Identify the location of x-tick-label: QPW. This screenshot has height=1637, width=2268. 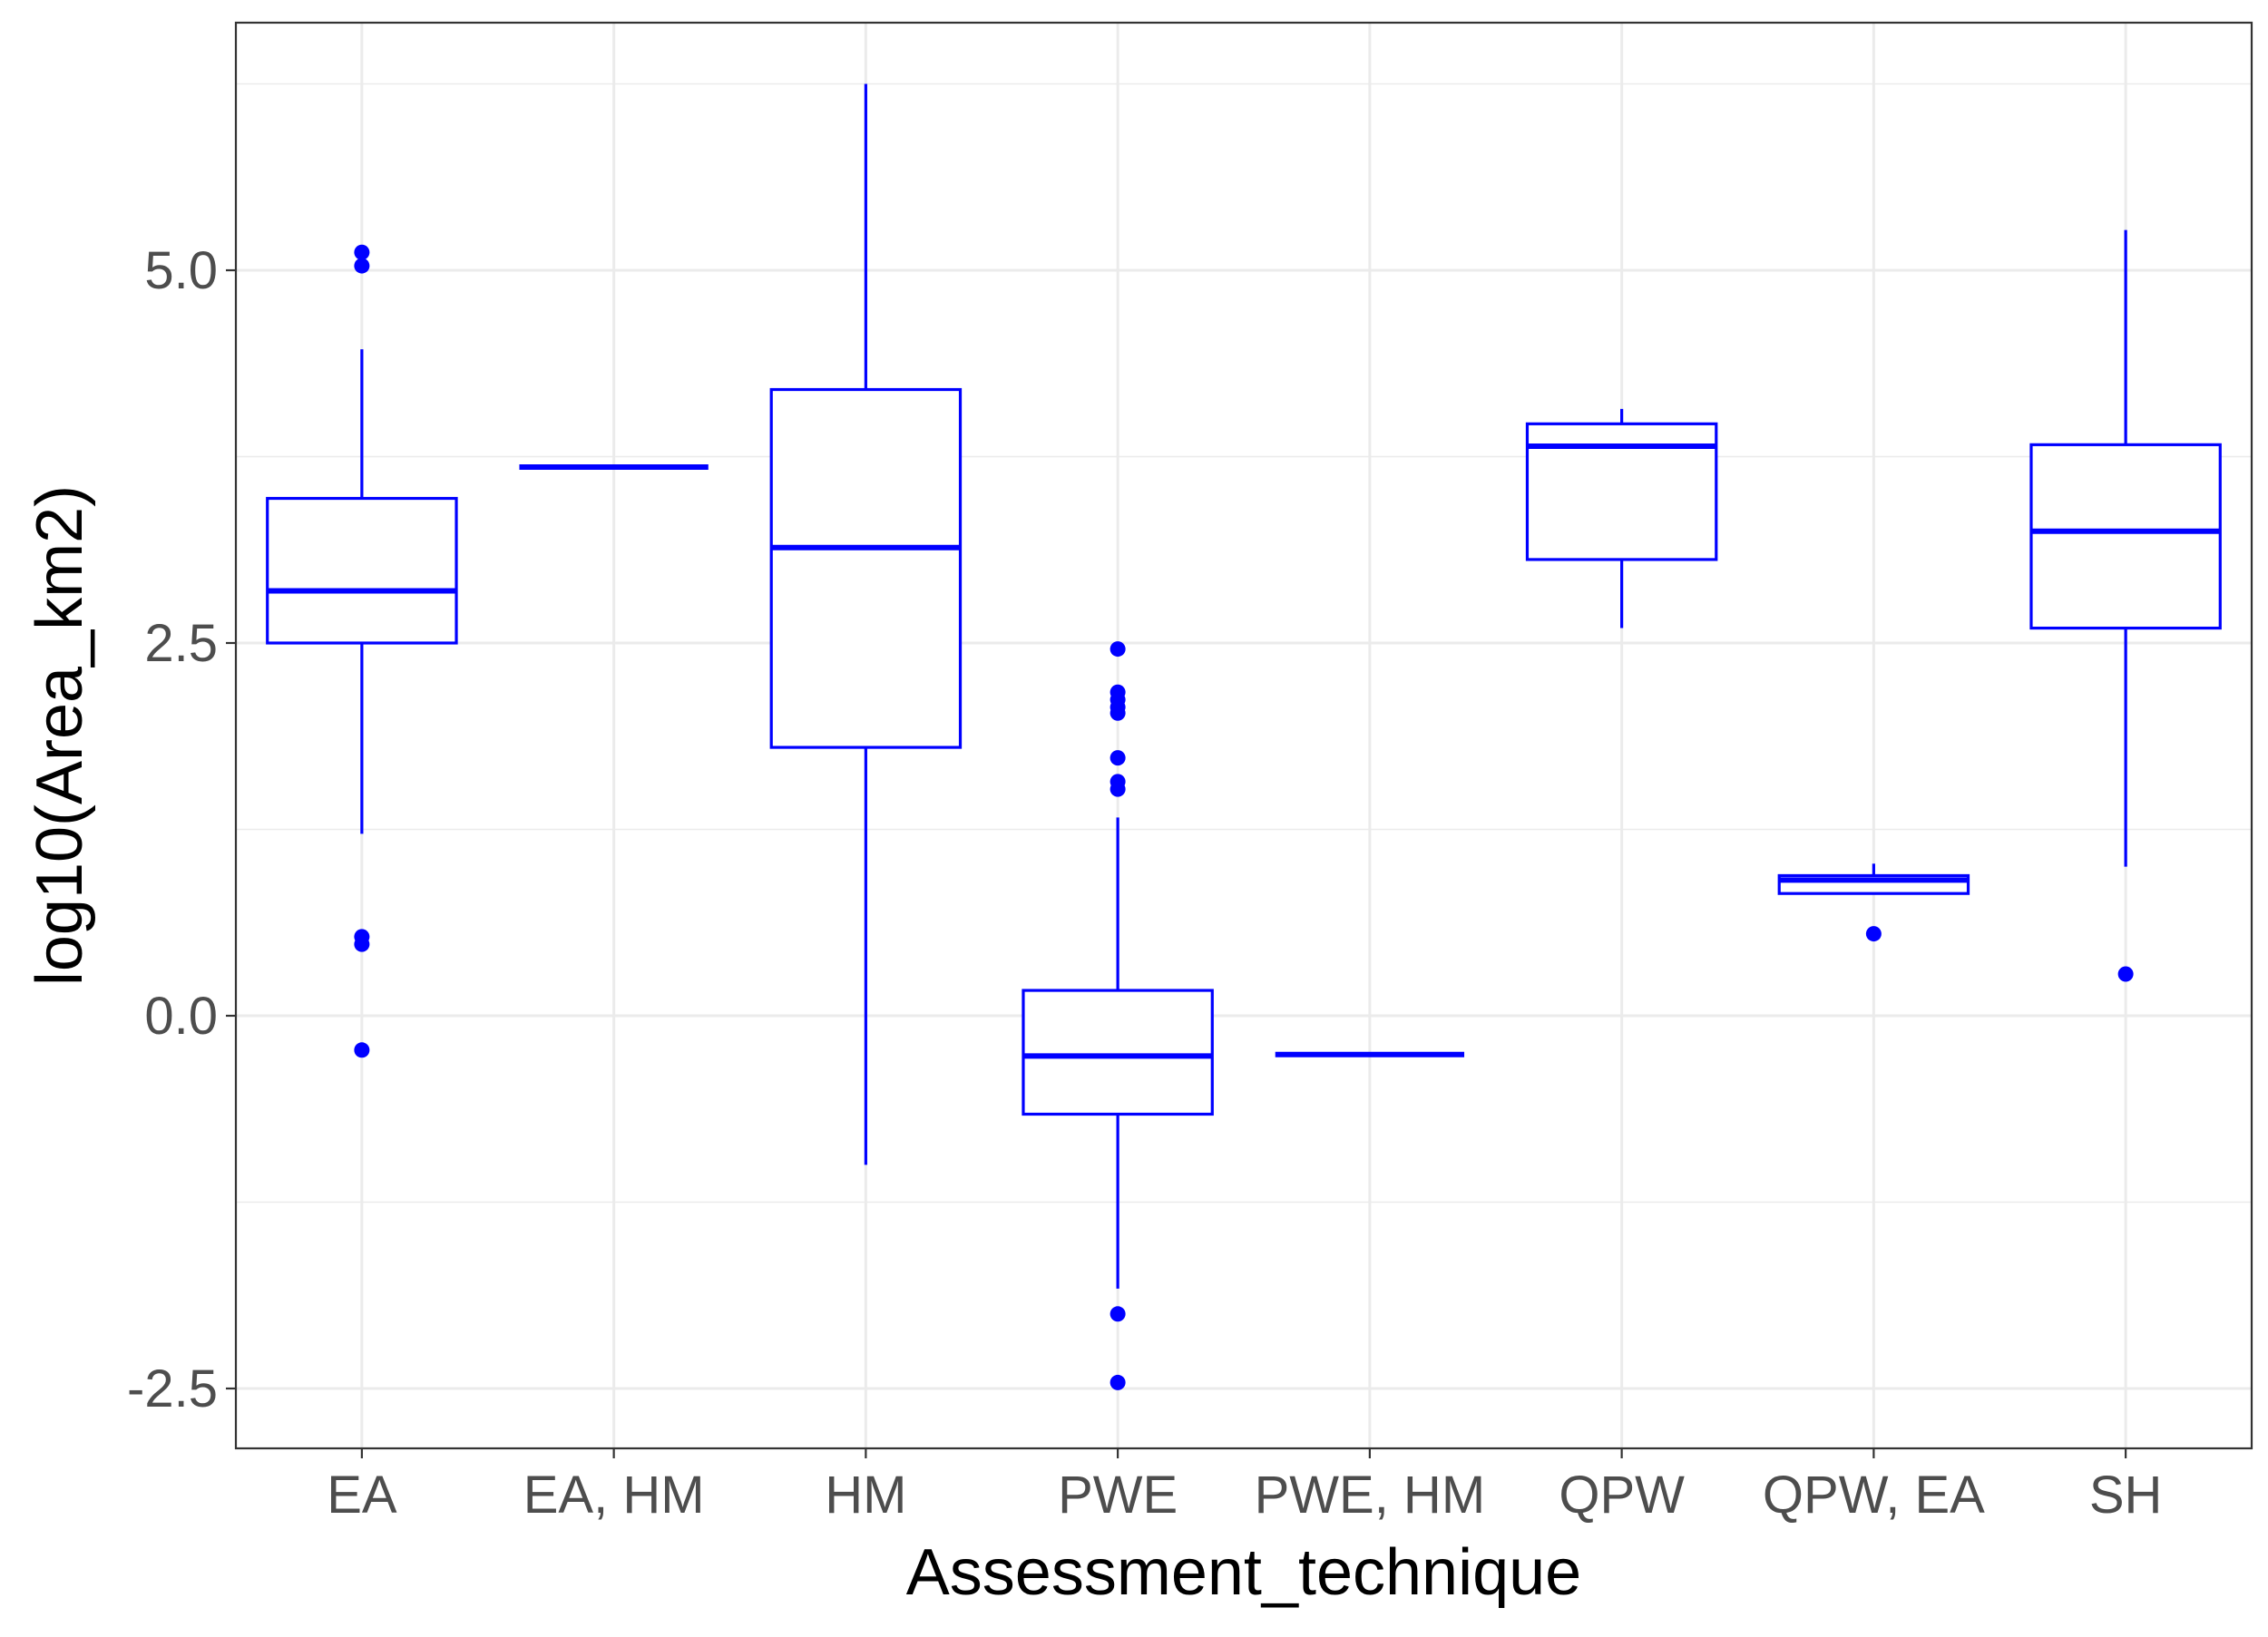
(1622, 1495).